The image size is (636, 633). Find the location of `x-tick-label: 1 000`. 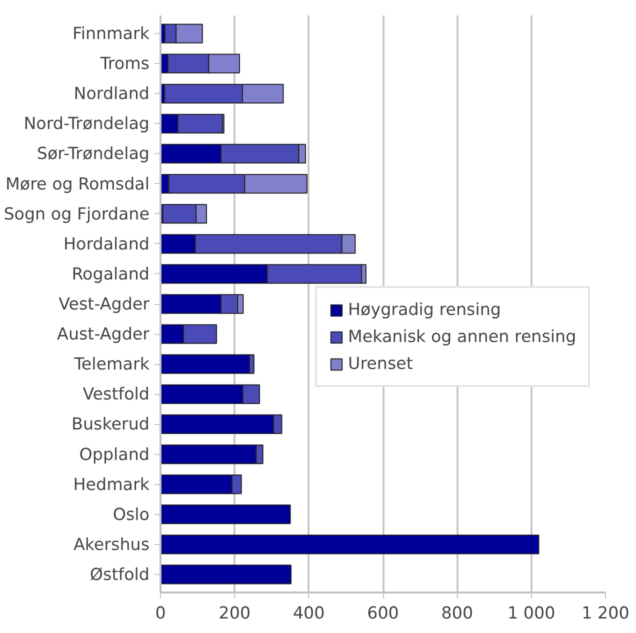

x-tick-label: 1 000 is located at coordinates (531, 613).